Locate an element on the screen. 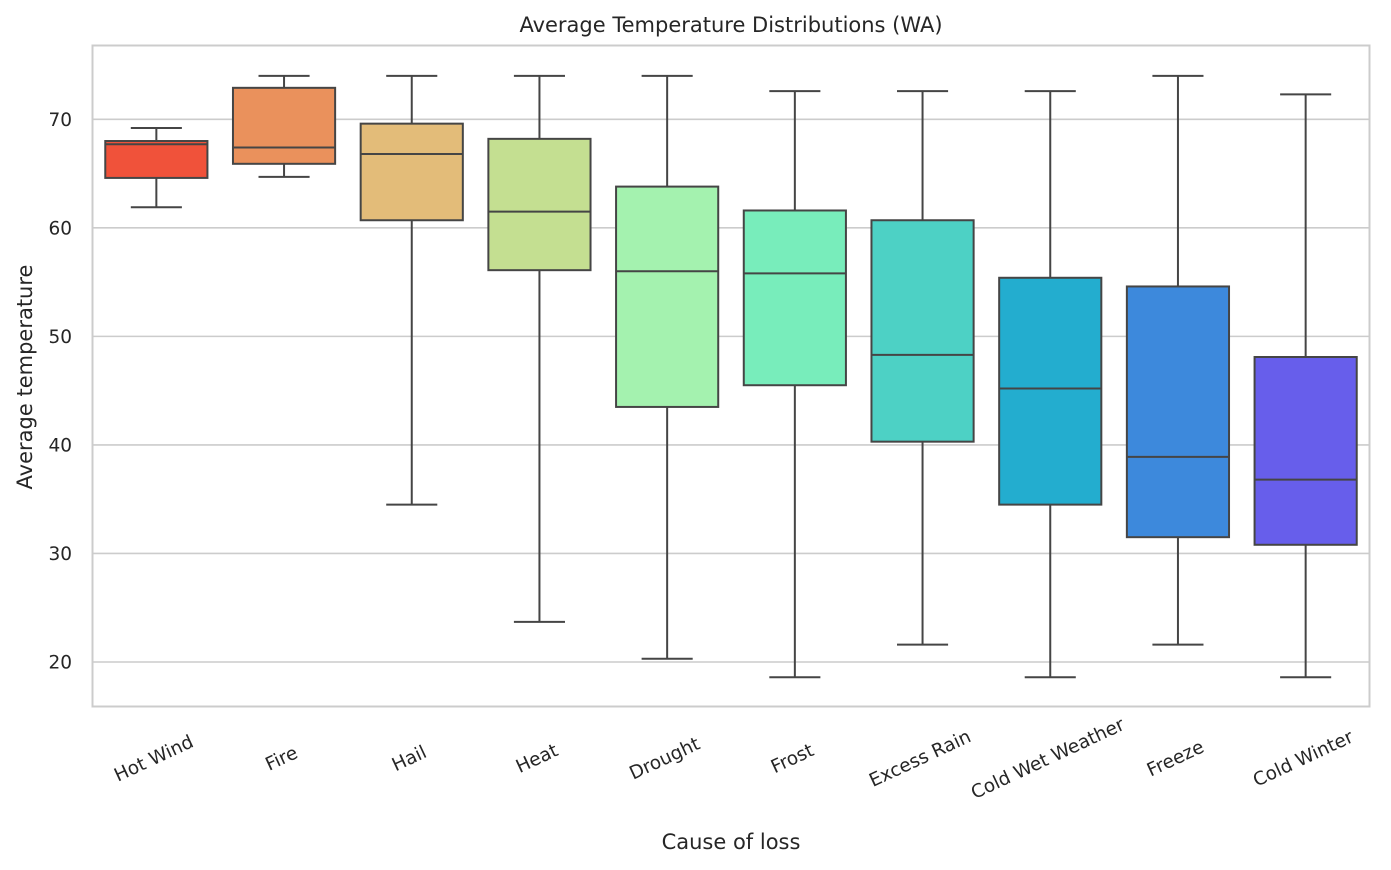 This screenshot has width=1391, height=870. y-tick-label: 60 is located at coordinates (60, 228).